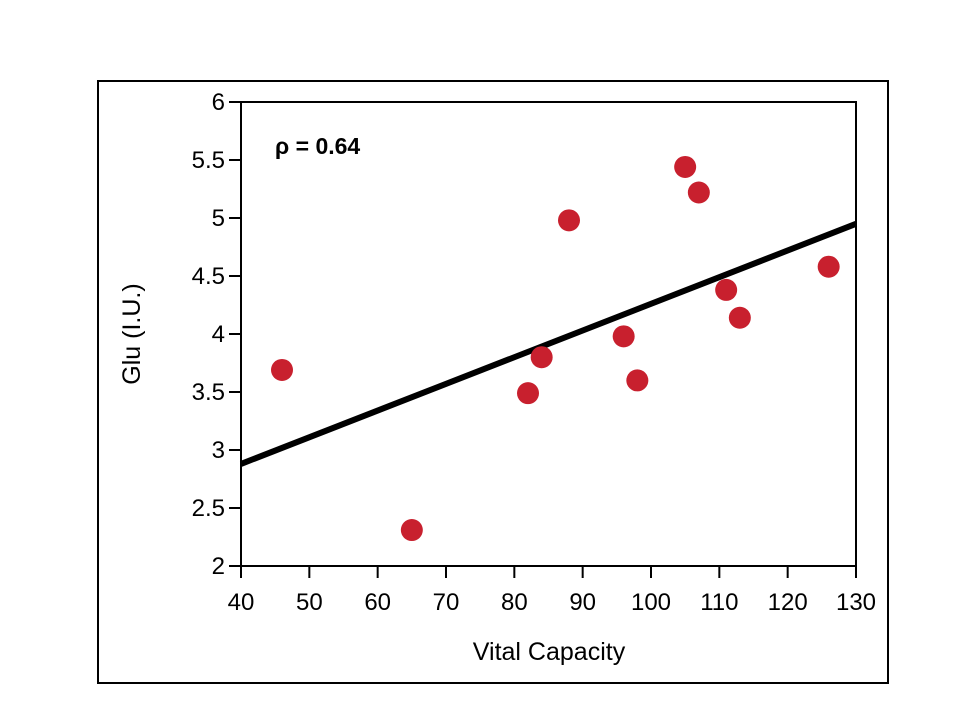 This screenshot has height=720, width=960. I want to click on x-tick-label: 110, so click(719, 602).